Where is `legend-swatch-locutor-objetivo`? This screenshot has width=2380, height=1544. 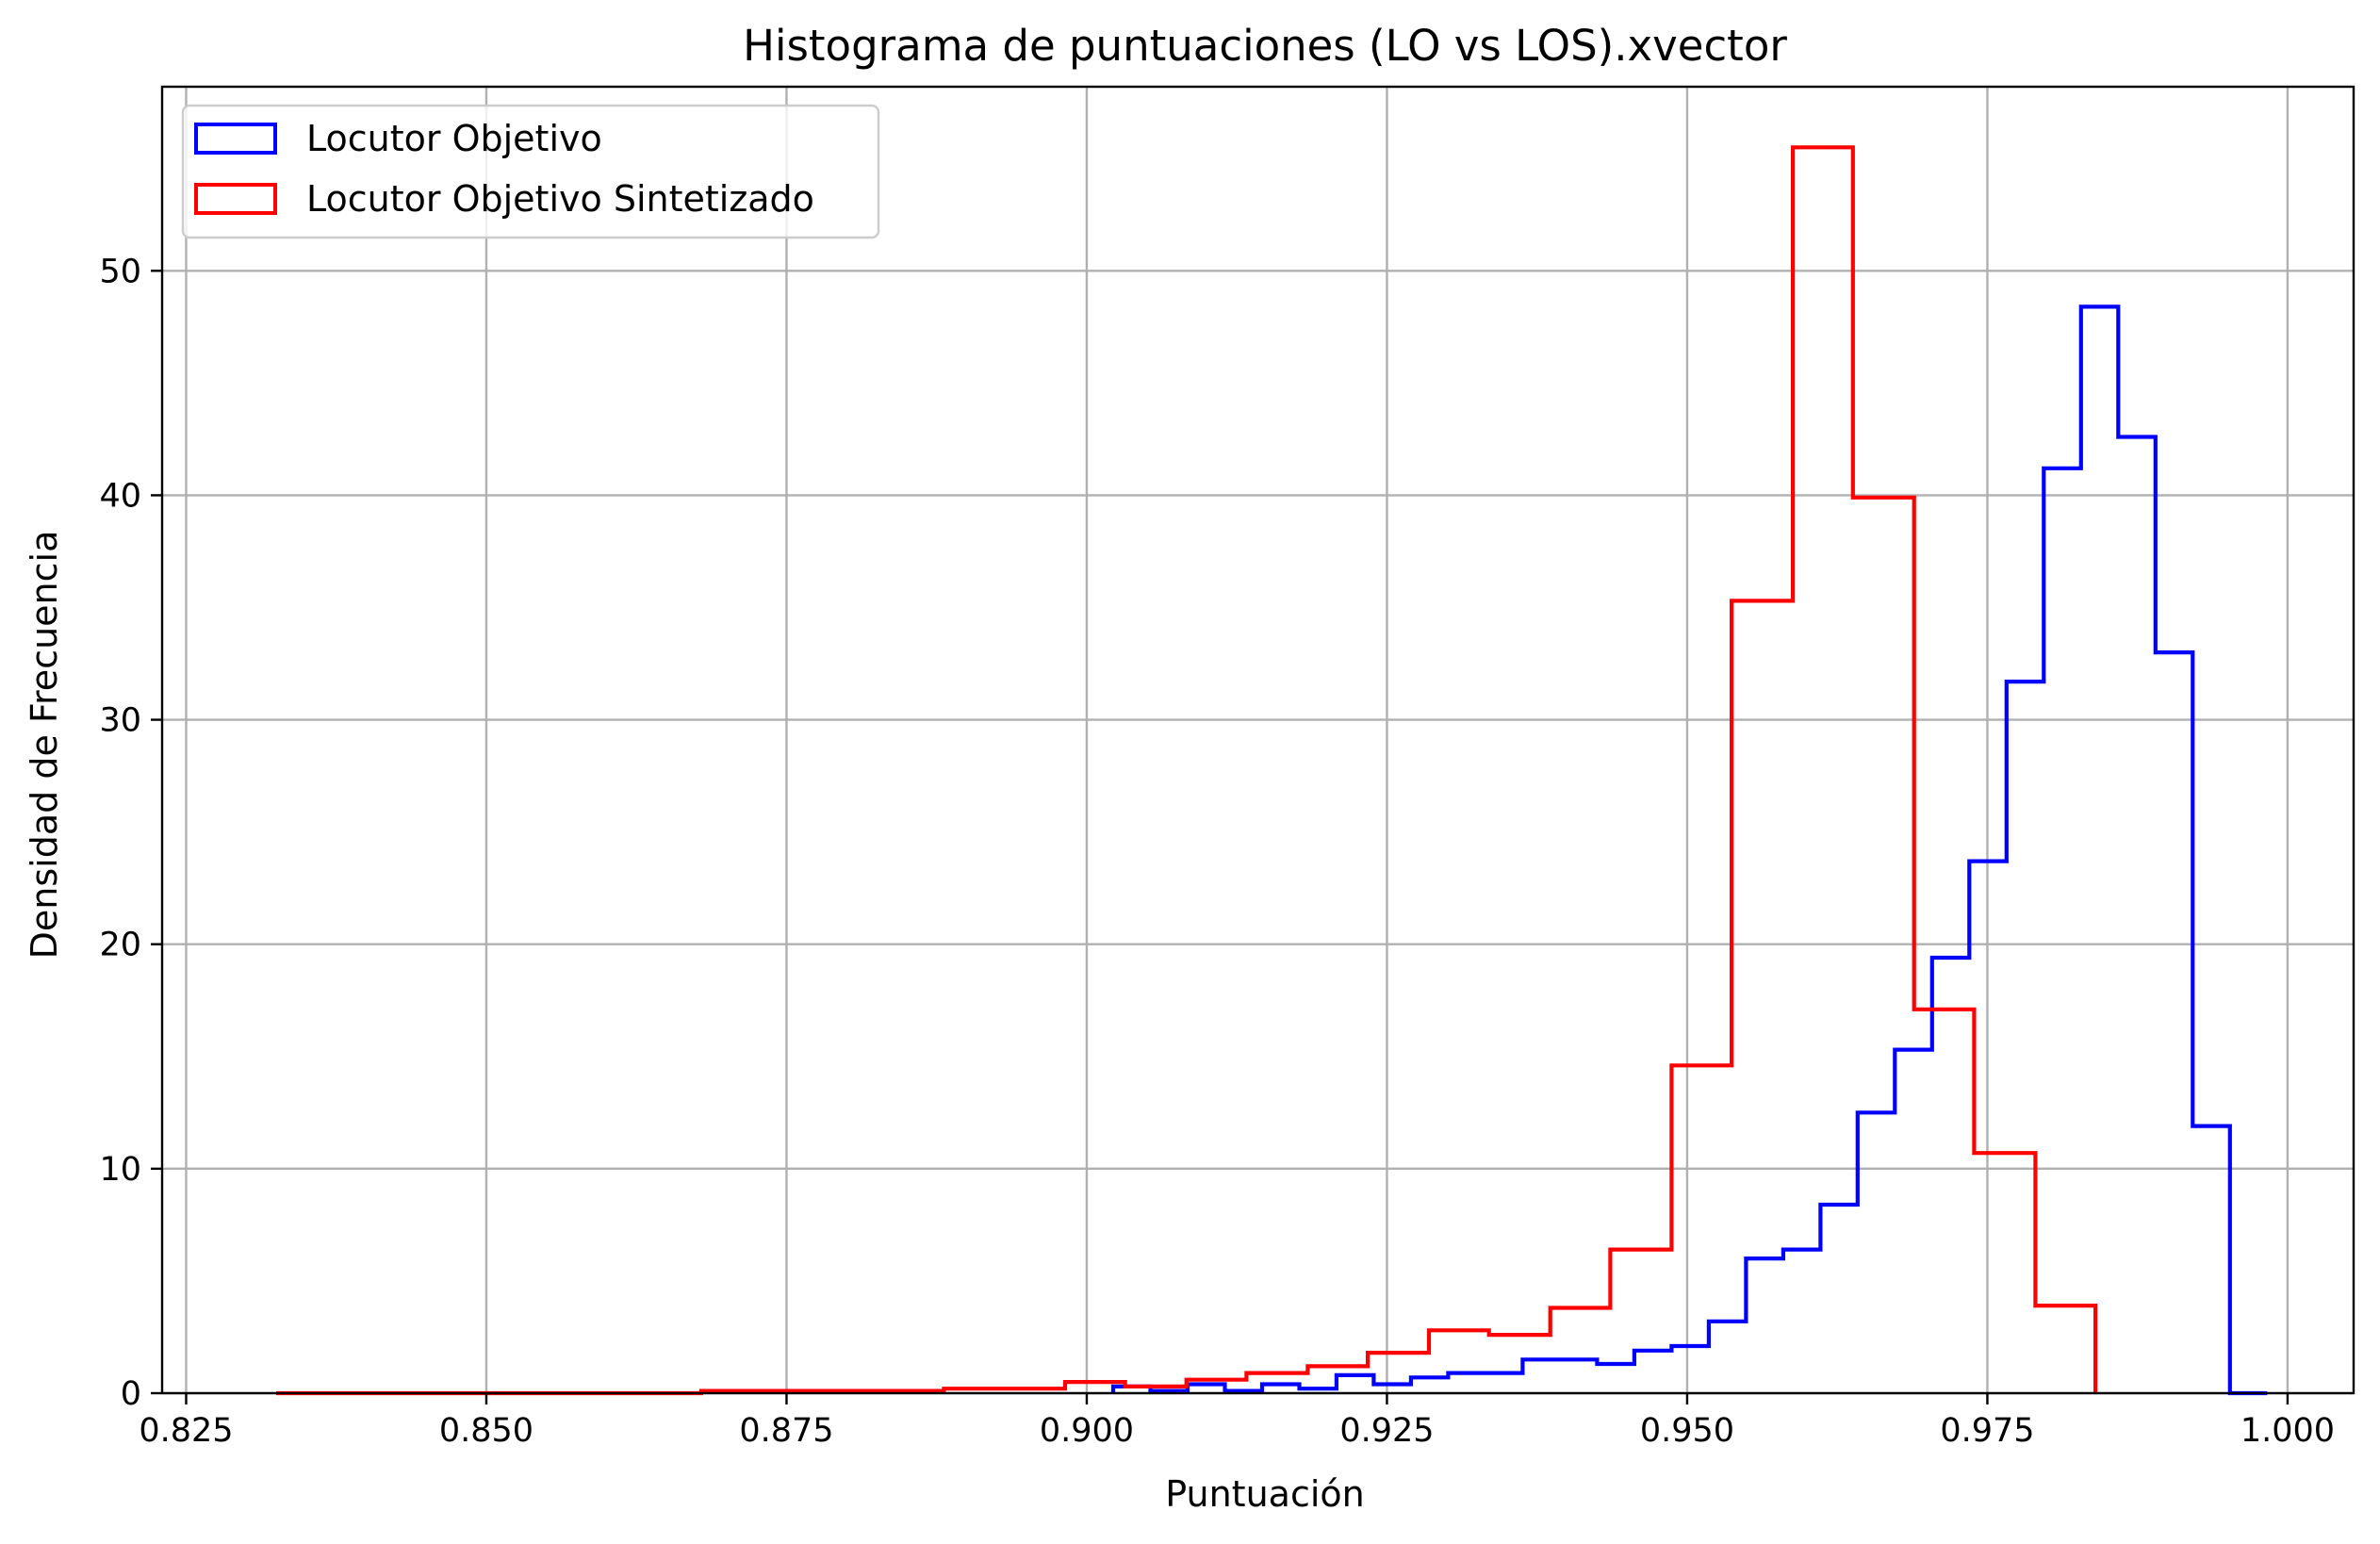
legend-swatch-locutor-objetivo is located at coordinates (235, 139).